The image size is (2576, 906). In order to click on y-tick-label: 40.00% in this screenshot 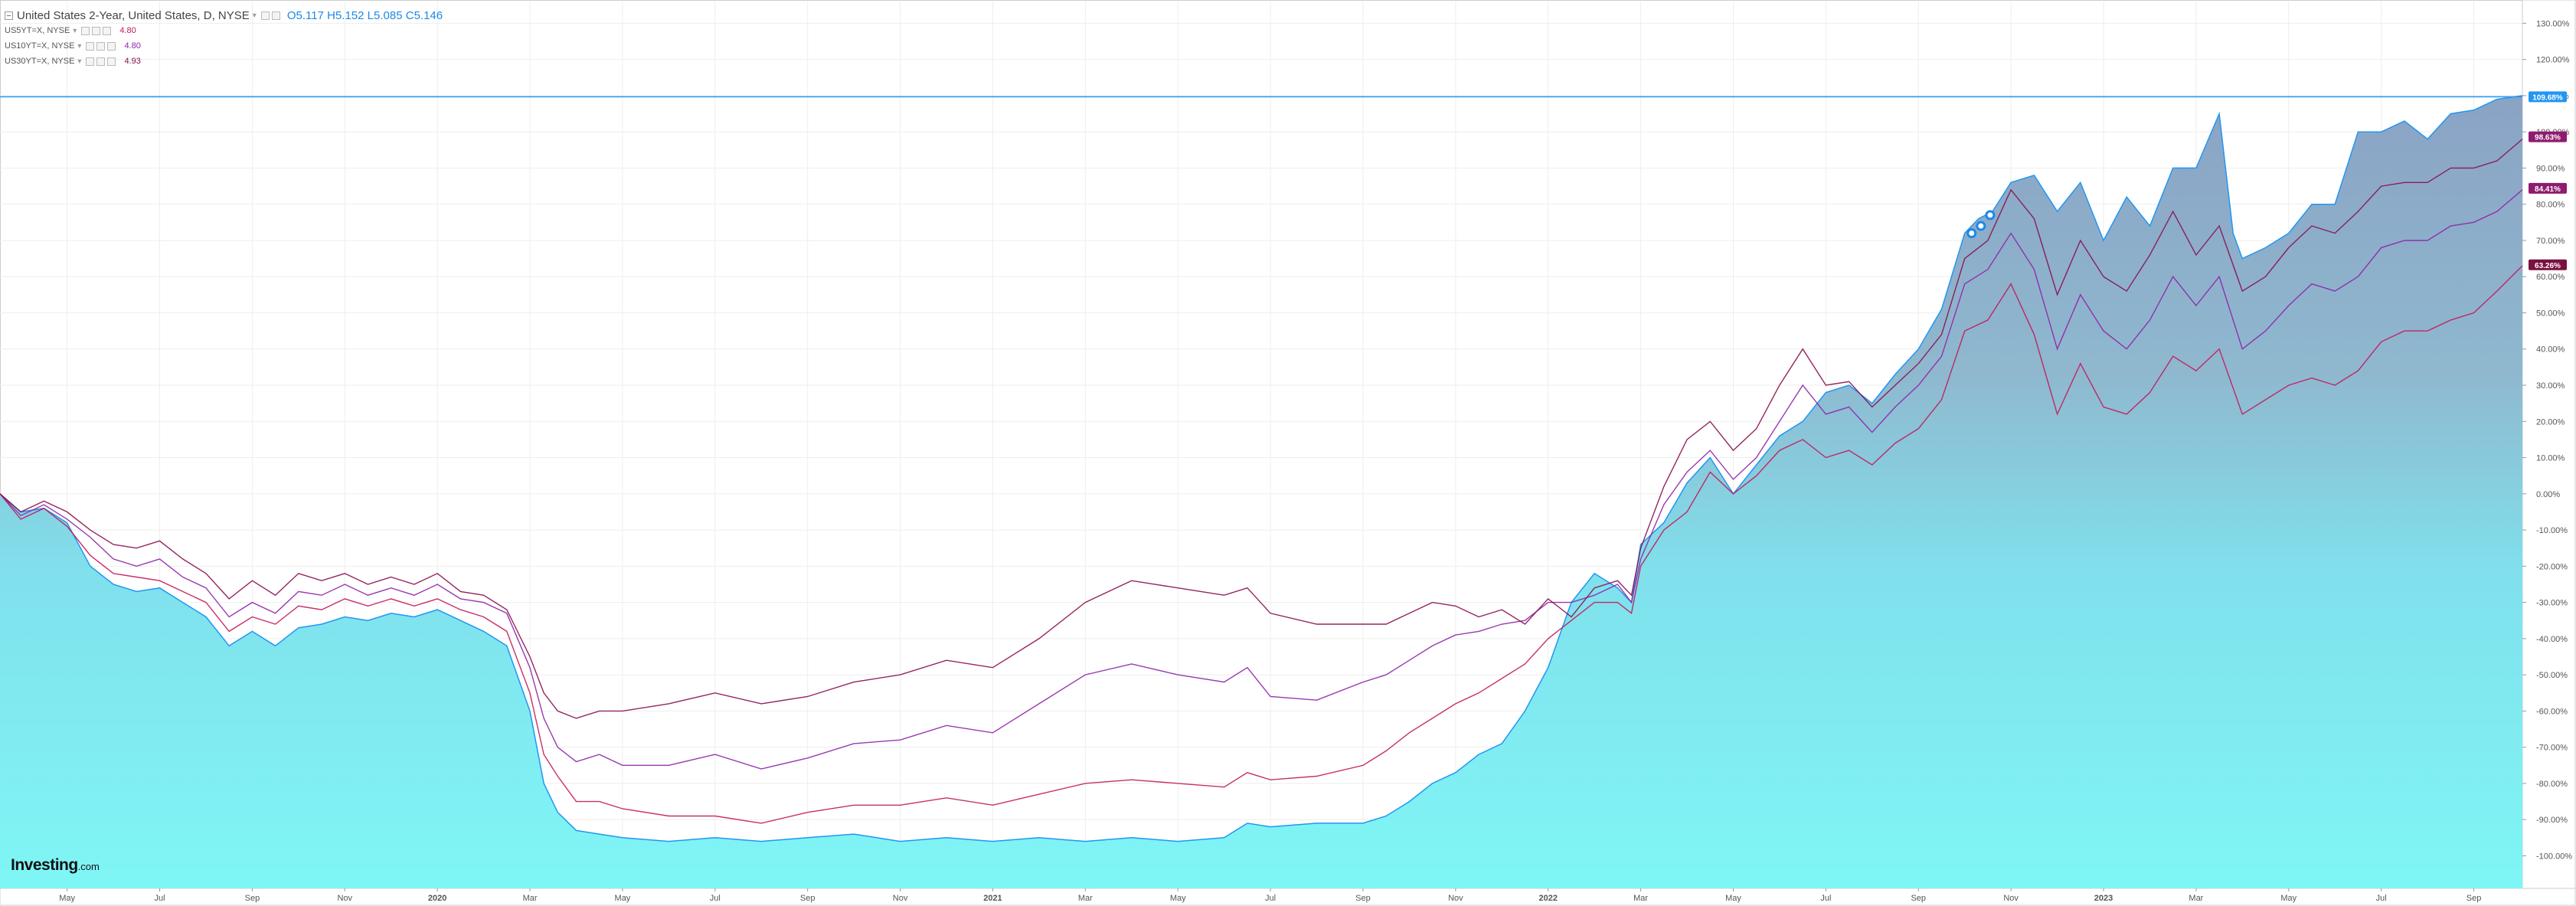, I will do `click(2550, 350)`.